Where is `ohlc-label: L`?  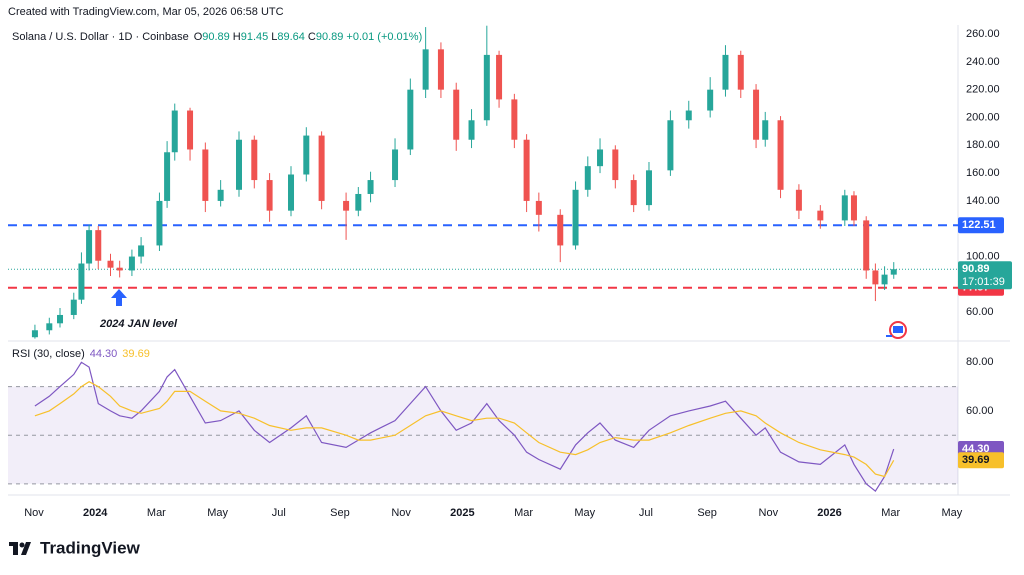 ohlc-label: L is located at coordinates (274, 37).